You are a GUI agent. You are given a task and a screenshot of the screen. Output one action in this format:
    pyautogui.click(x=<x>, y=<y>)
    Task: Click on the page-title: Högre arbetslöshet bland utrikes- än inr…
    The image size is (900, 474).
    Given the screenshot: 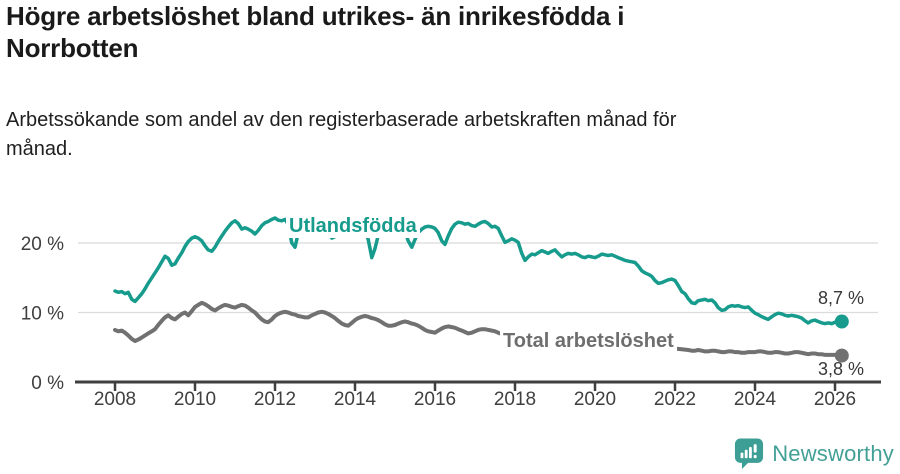 What is the action you would take?
    pyautogui.click(x=315, y=32)
    